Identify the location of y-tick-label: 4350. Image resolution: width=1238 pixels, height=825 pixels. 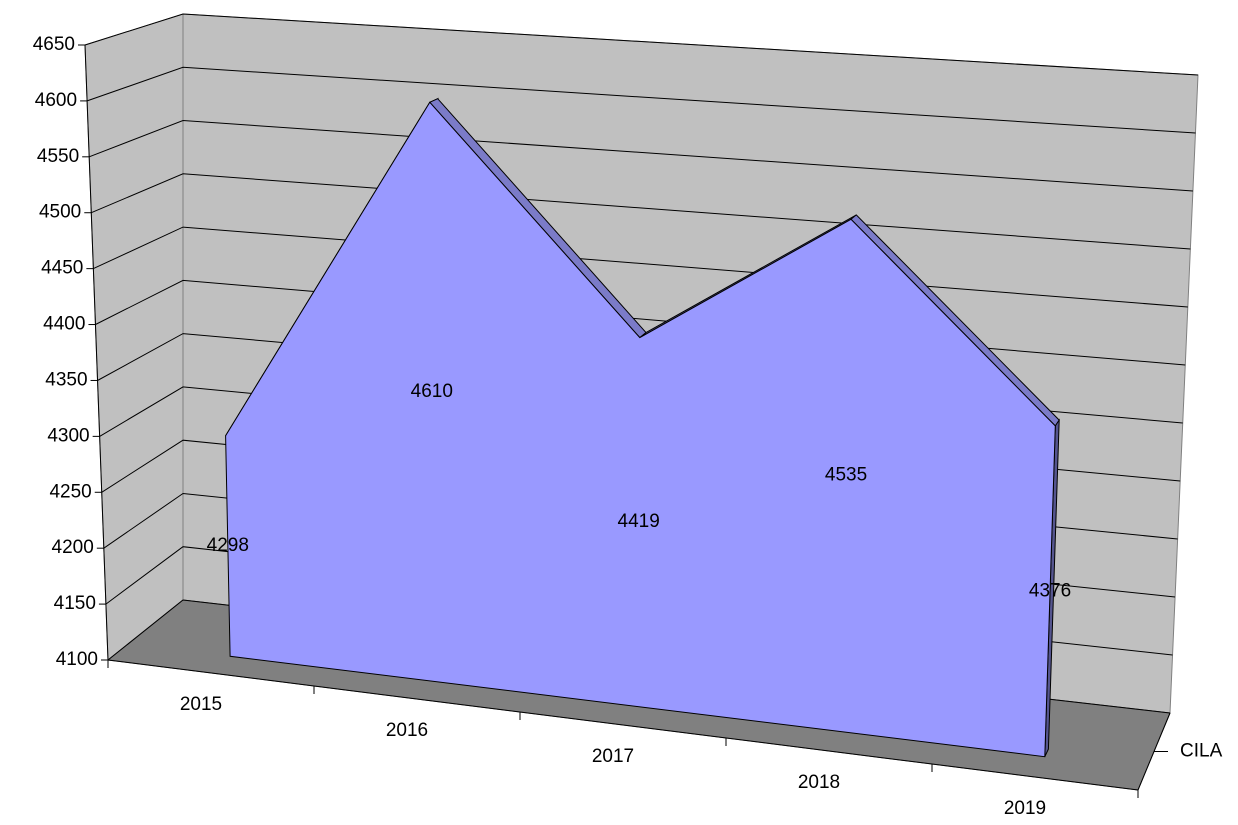
(66, 379).